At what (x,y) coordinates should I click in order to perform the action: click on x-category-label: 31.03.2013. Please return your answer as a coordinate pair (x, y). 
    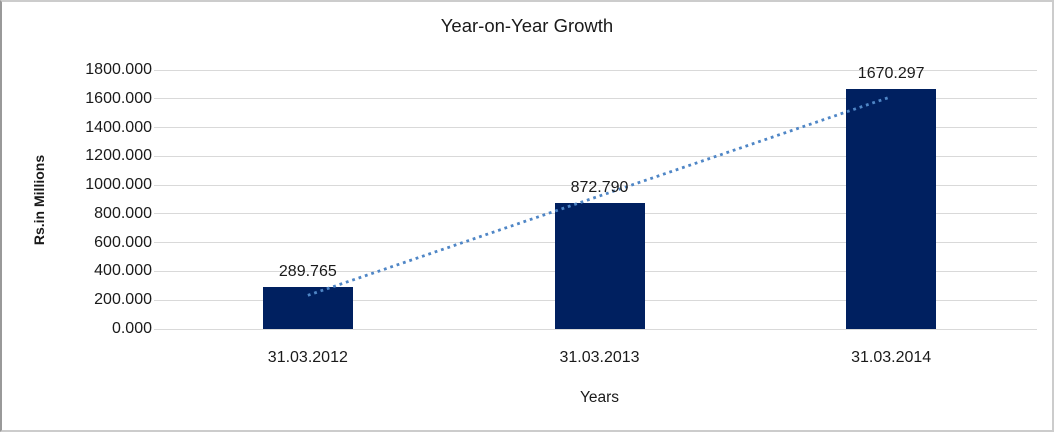
    Looking at the image, I should click on (599, 357).